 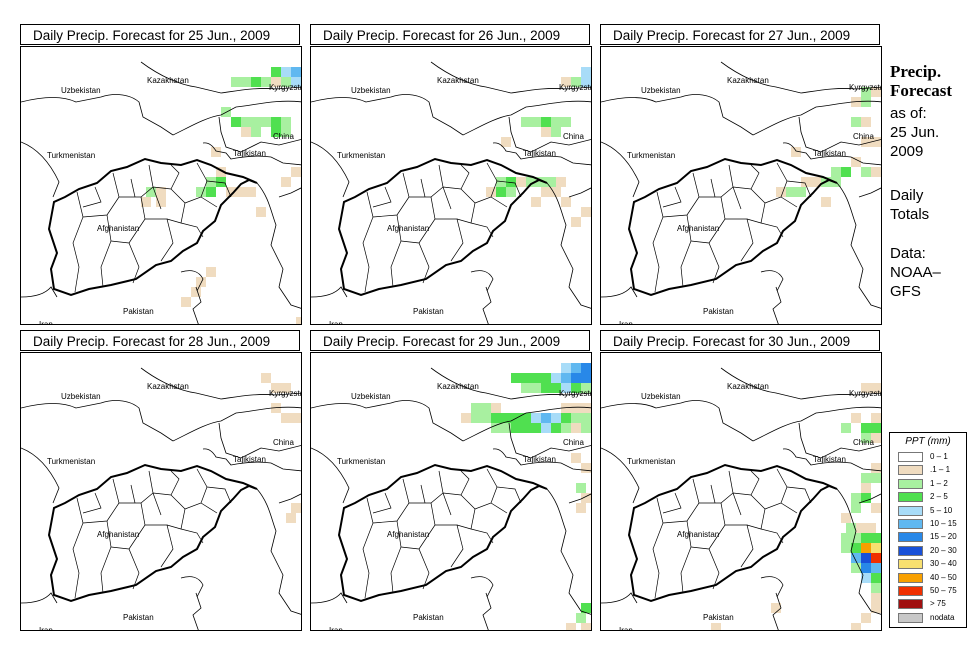 What do you see at coordinates (575, 393) in the screenshot?
I see `country-label-kyrgyzstan: Kyrgyzstan` at bounding box center [575, 393].